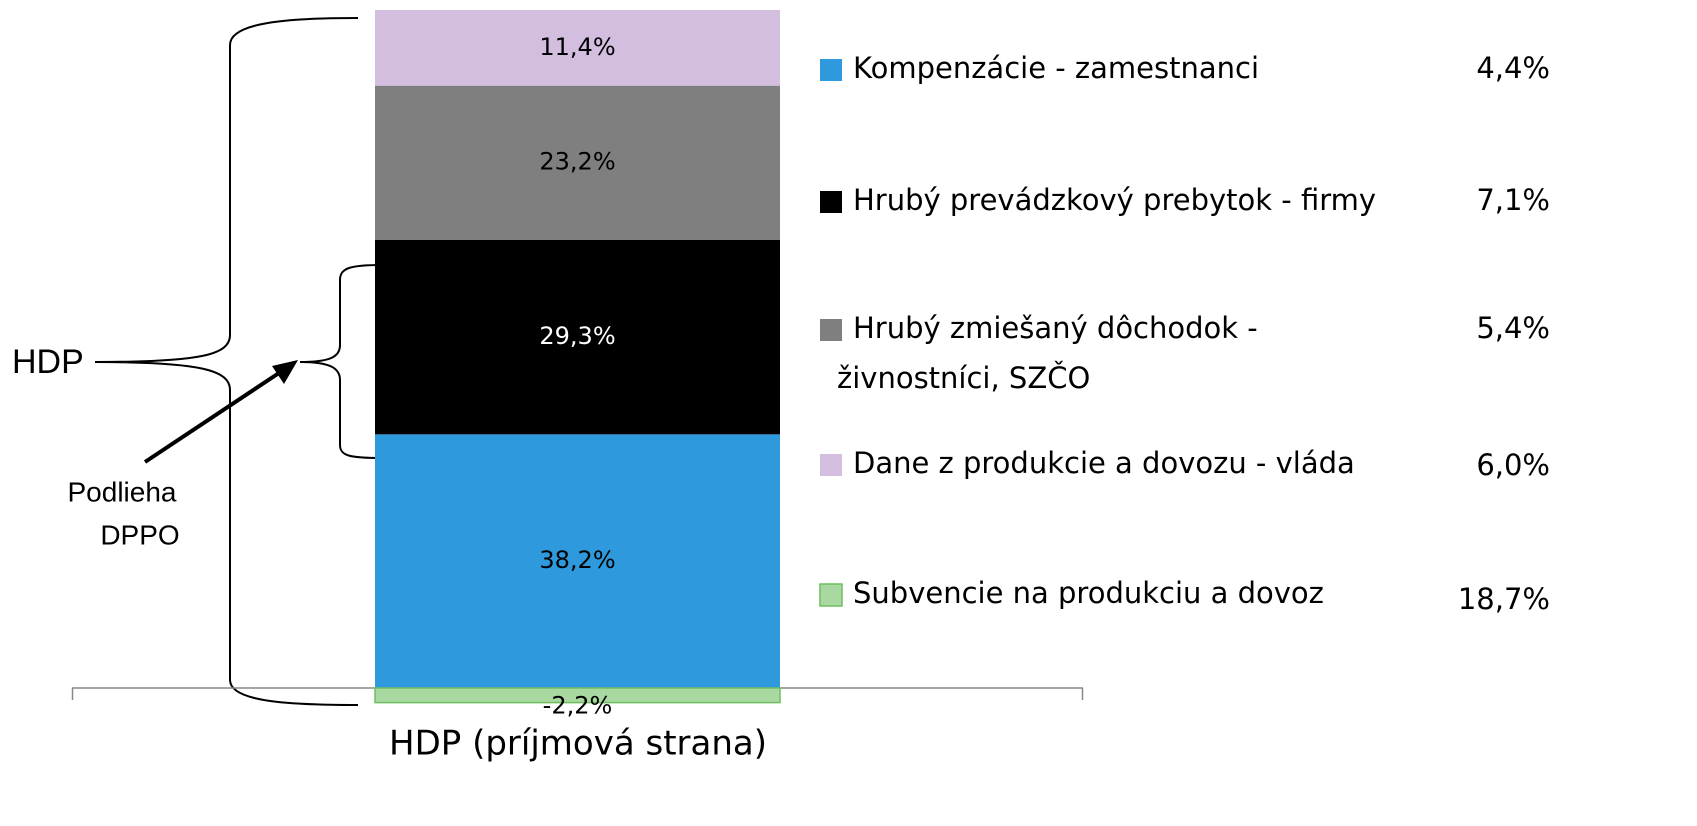 This screenshot has height=826, width=1697. What do you see at coordinates (1055, 328) in the screenshot?
I see `legend-label: Hrubý zmiešaný dôchodok -` at bounding box center [1055, 328].